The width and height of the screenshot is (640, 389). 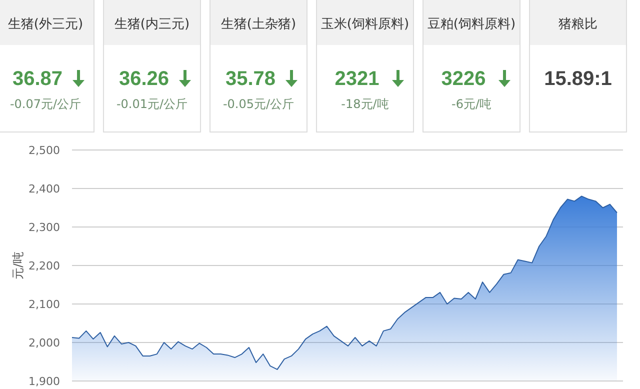 What do you see at coordinates (152, 24) in the screenshot?
I see `category-label: 生猪(内三元)` at bounding box center [152, 24].